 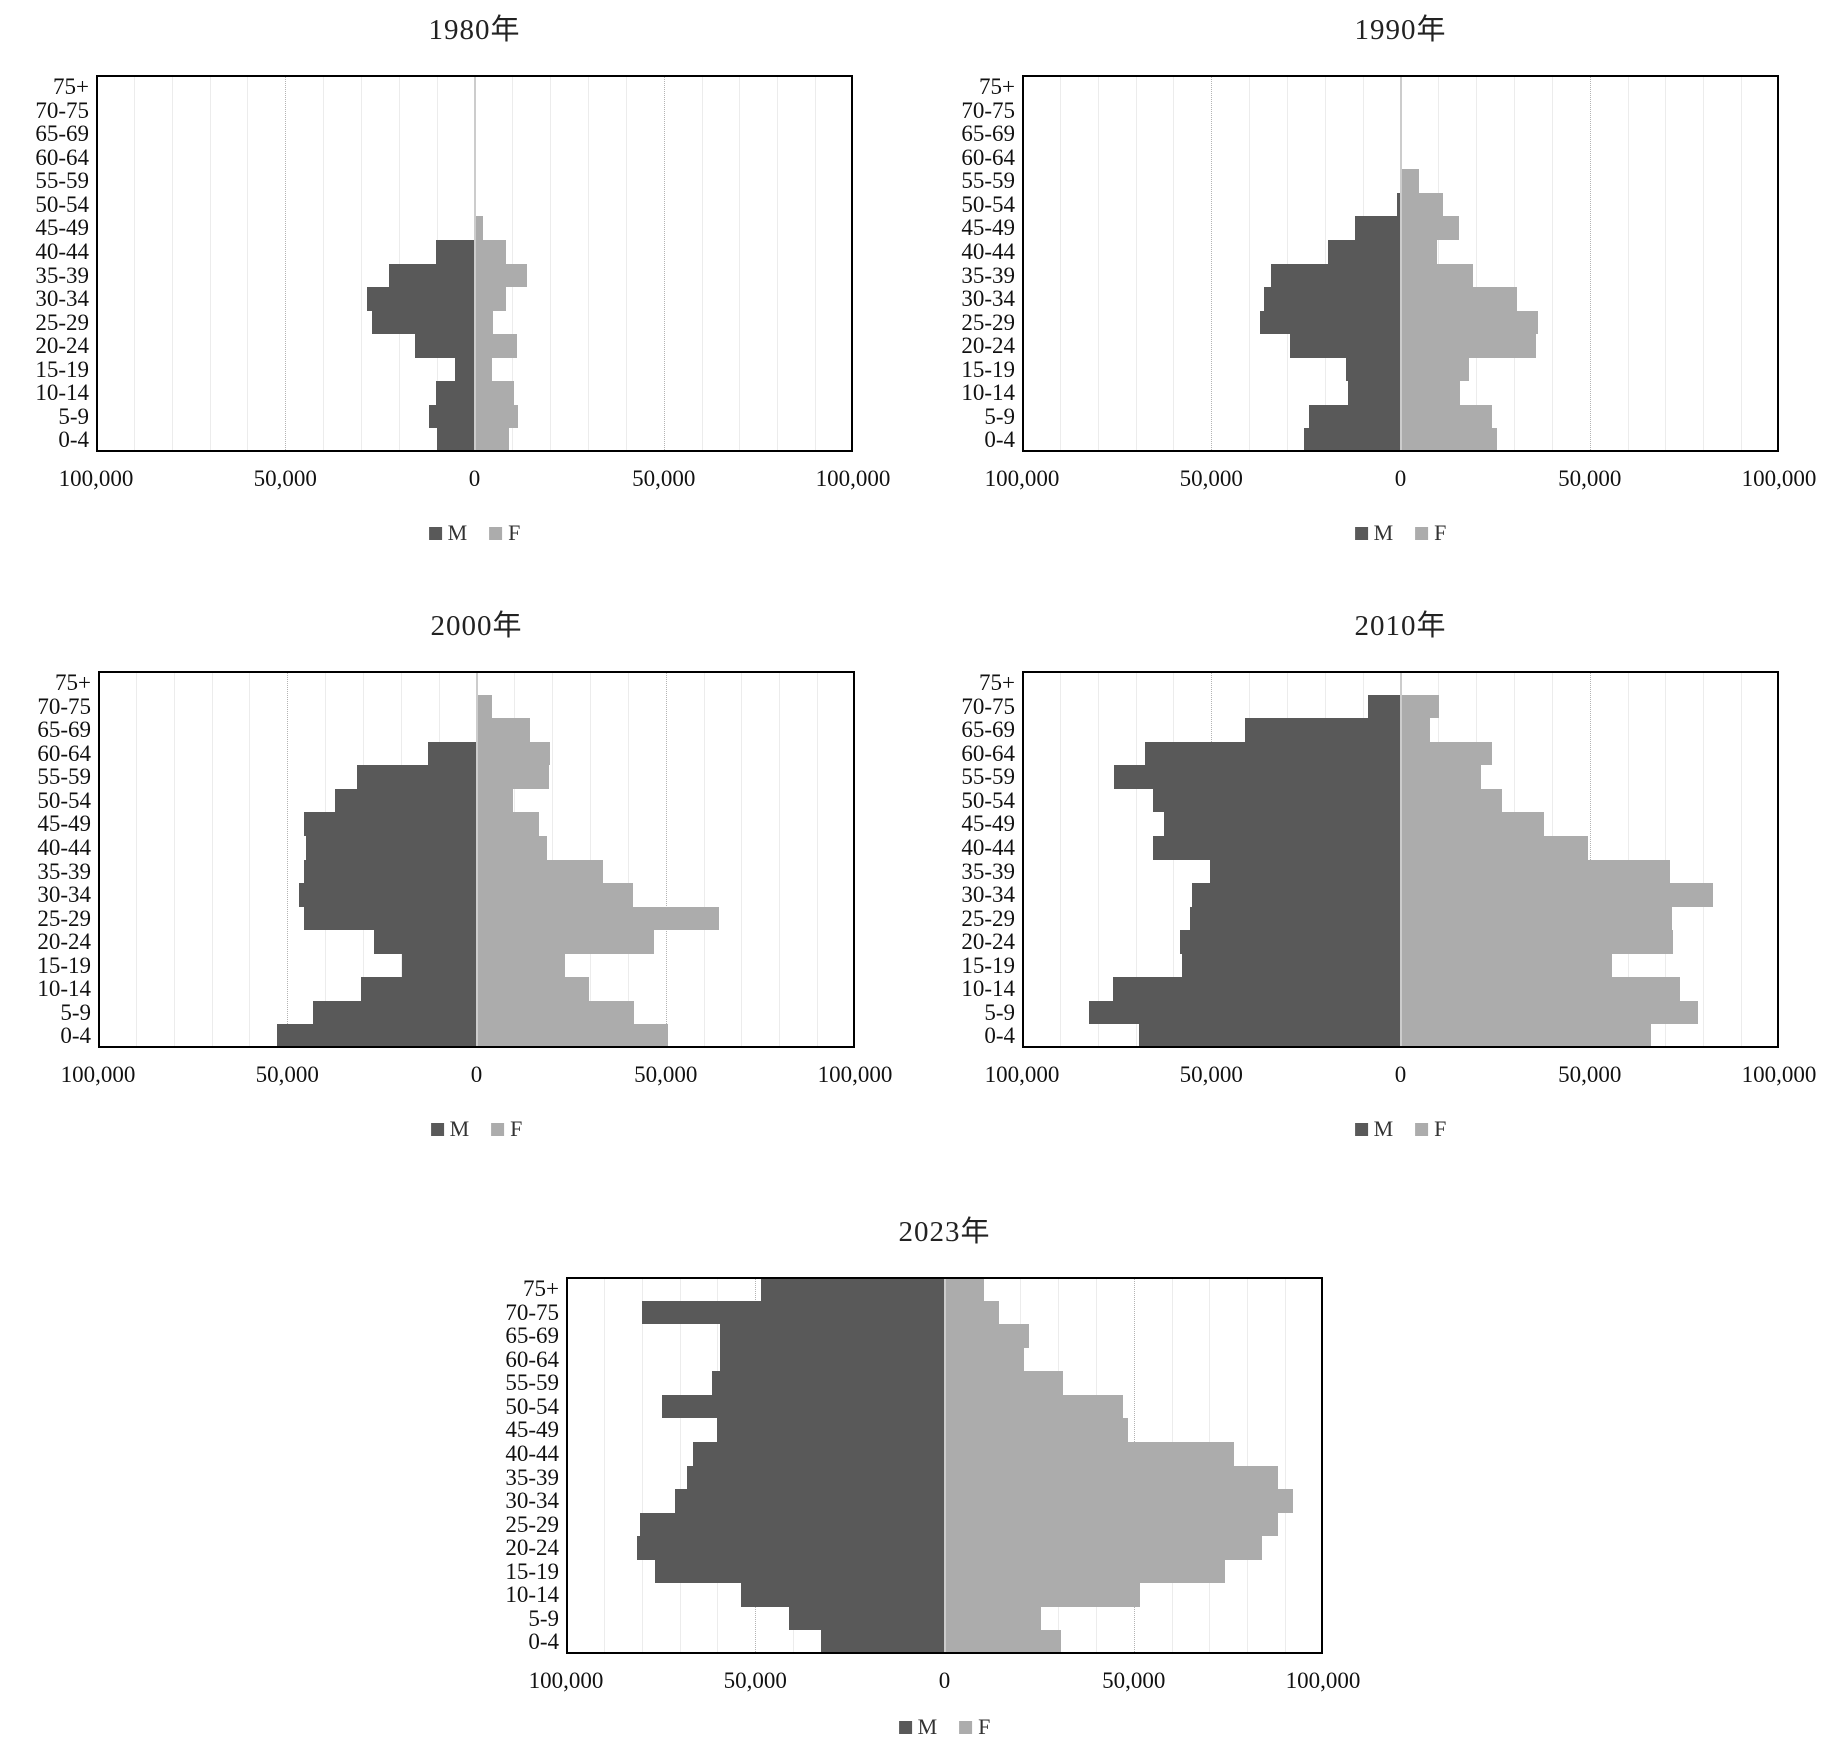 I want to click on y-axis-label-65-69: 65-69, so click(x=532, y=1336).